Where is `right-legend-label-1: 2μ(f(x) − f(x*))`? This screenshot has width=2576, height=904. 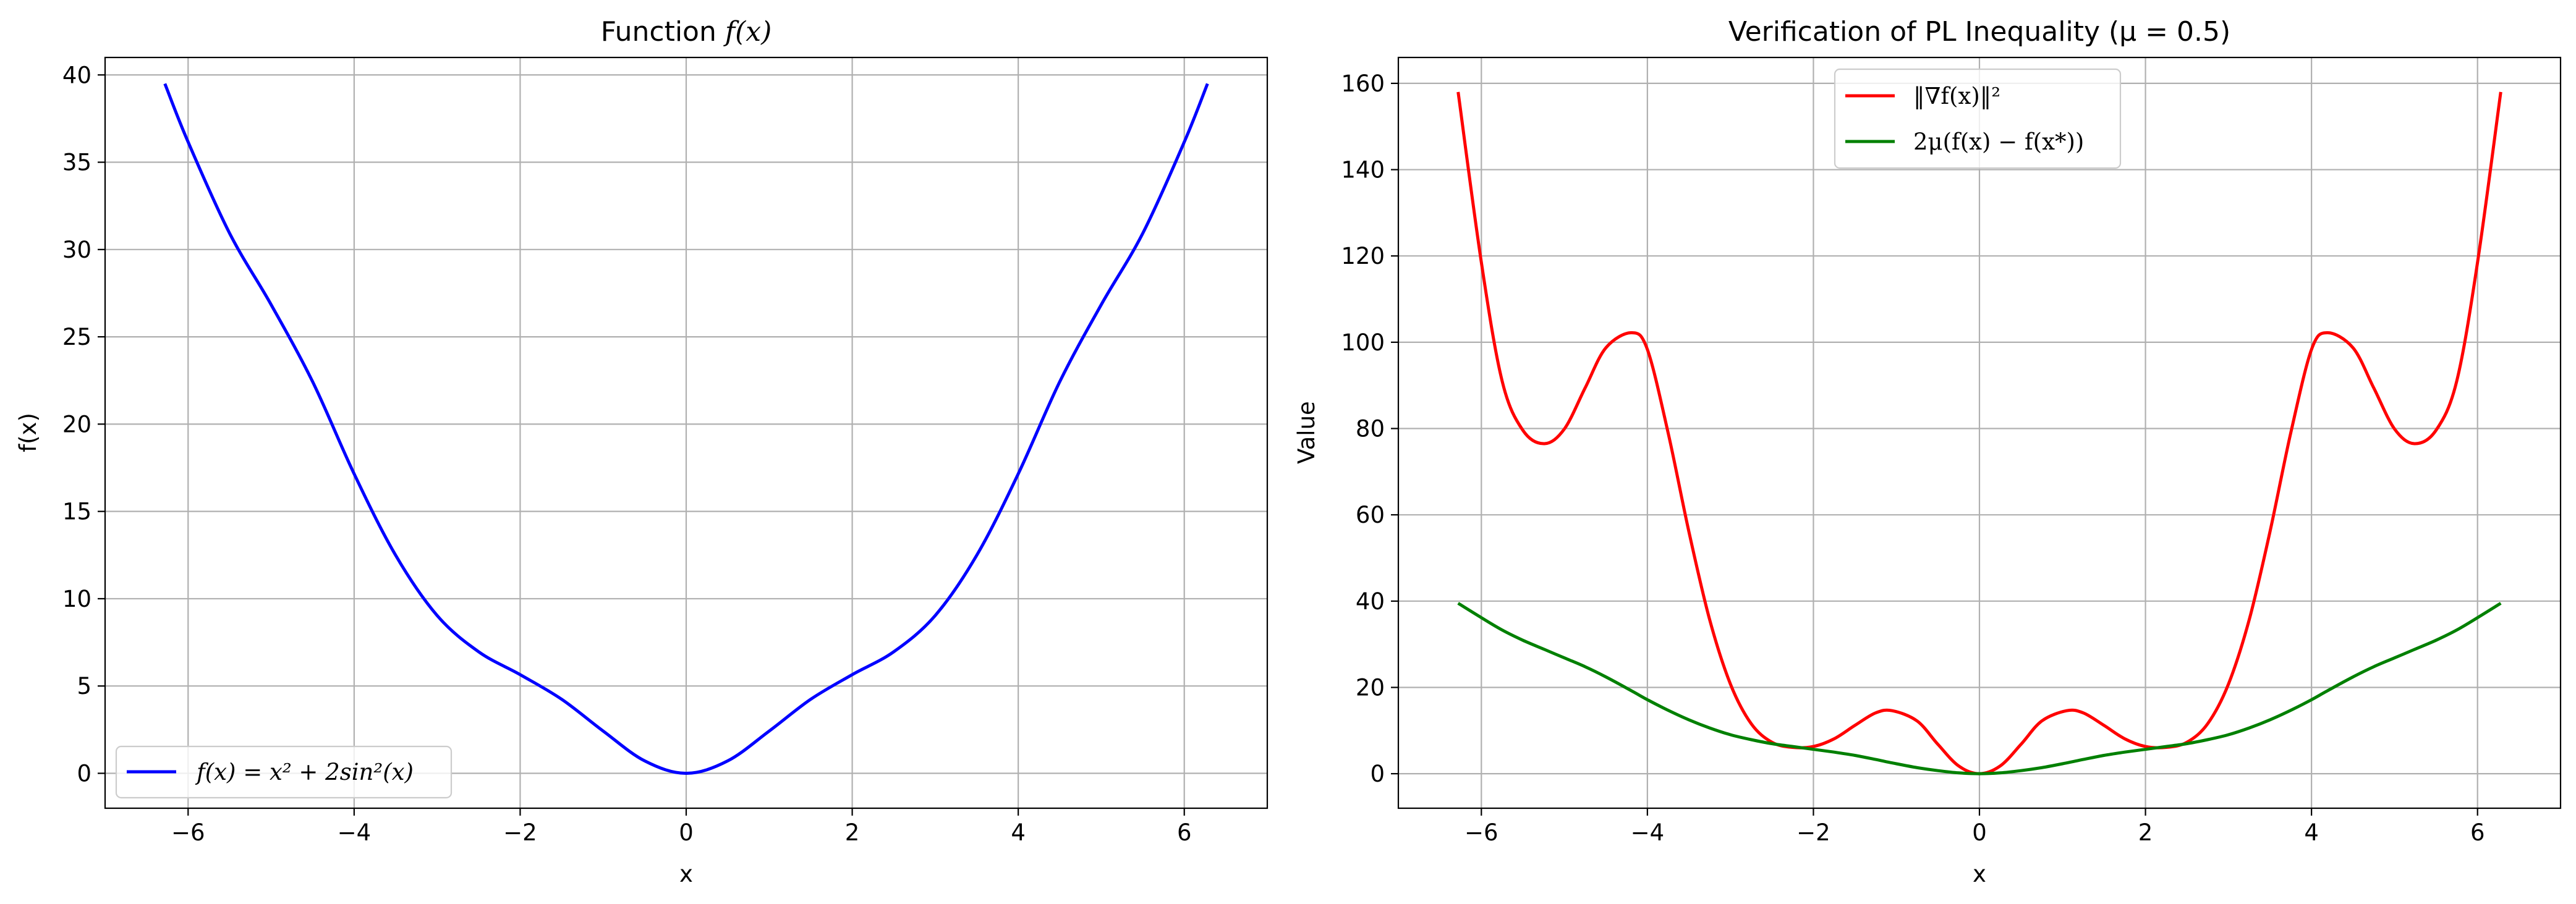 right-legend-label-1: 2μ(f(x) − f(x*)) is located at coordinates (1998, 142).